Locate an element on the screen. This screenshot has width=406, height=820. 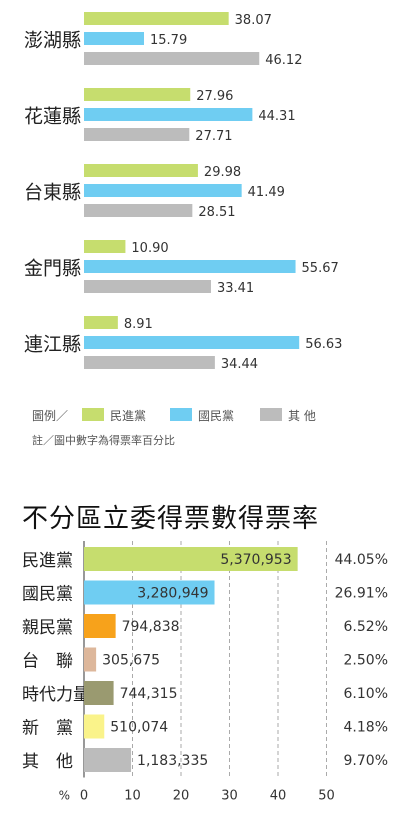
percent-label: 6.52% is located at coordinates (366, 627).